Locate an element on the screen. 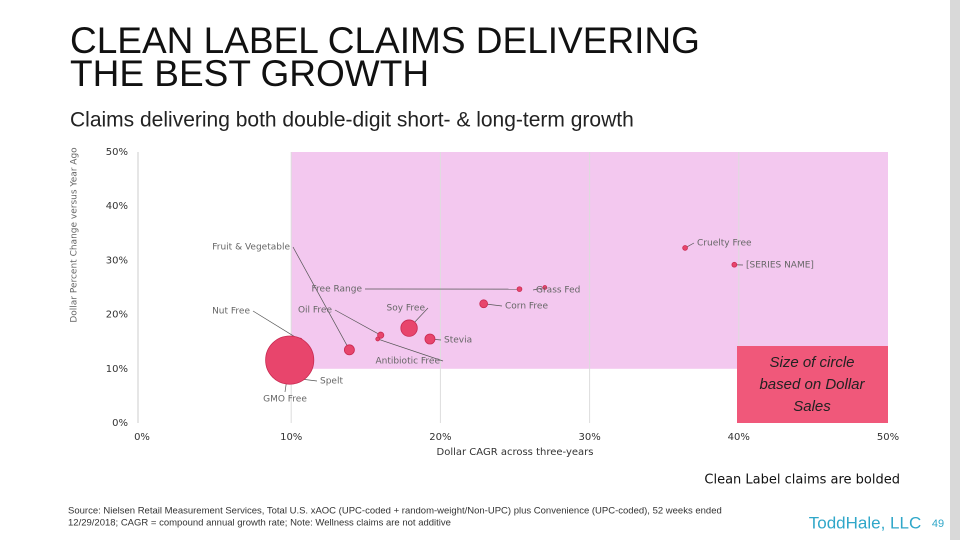  callout-text: Size of circle is located at coordinates (811, 362).